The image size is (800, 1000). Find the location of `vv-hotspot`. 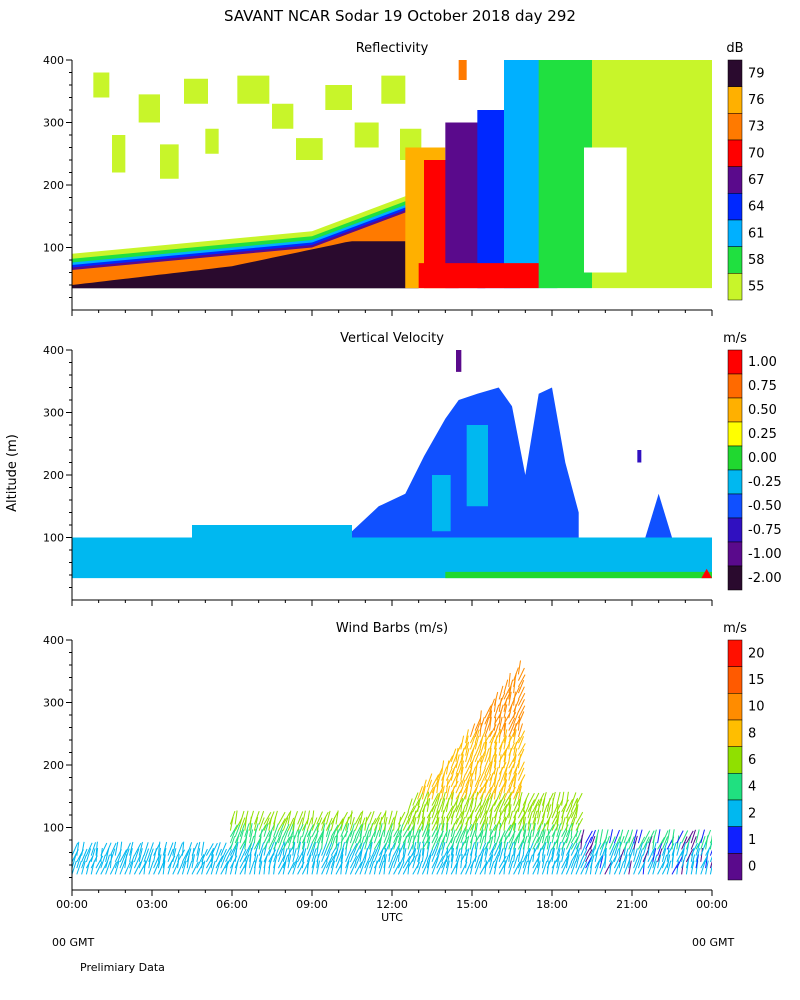

vv-hotspot is located at coordinates (706, 573).